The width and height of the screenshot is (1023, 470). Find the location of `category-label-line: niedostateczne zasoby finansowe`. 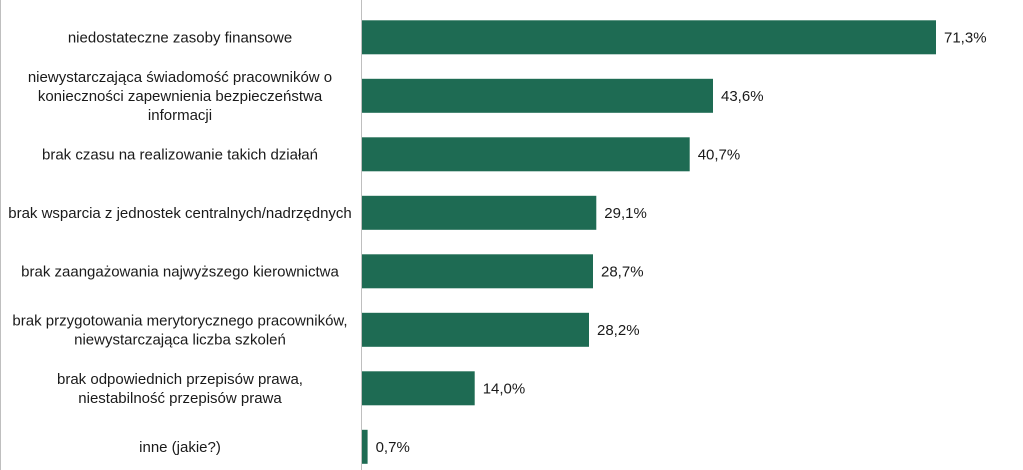

category-label-line: niedostateczne zasoby finansowe is located at coordinates (180, 37).